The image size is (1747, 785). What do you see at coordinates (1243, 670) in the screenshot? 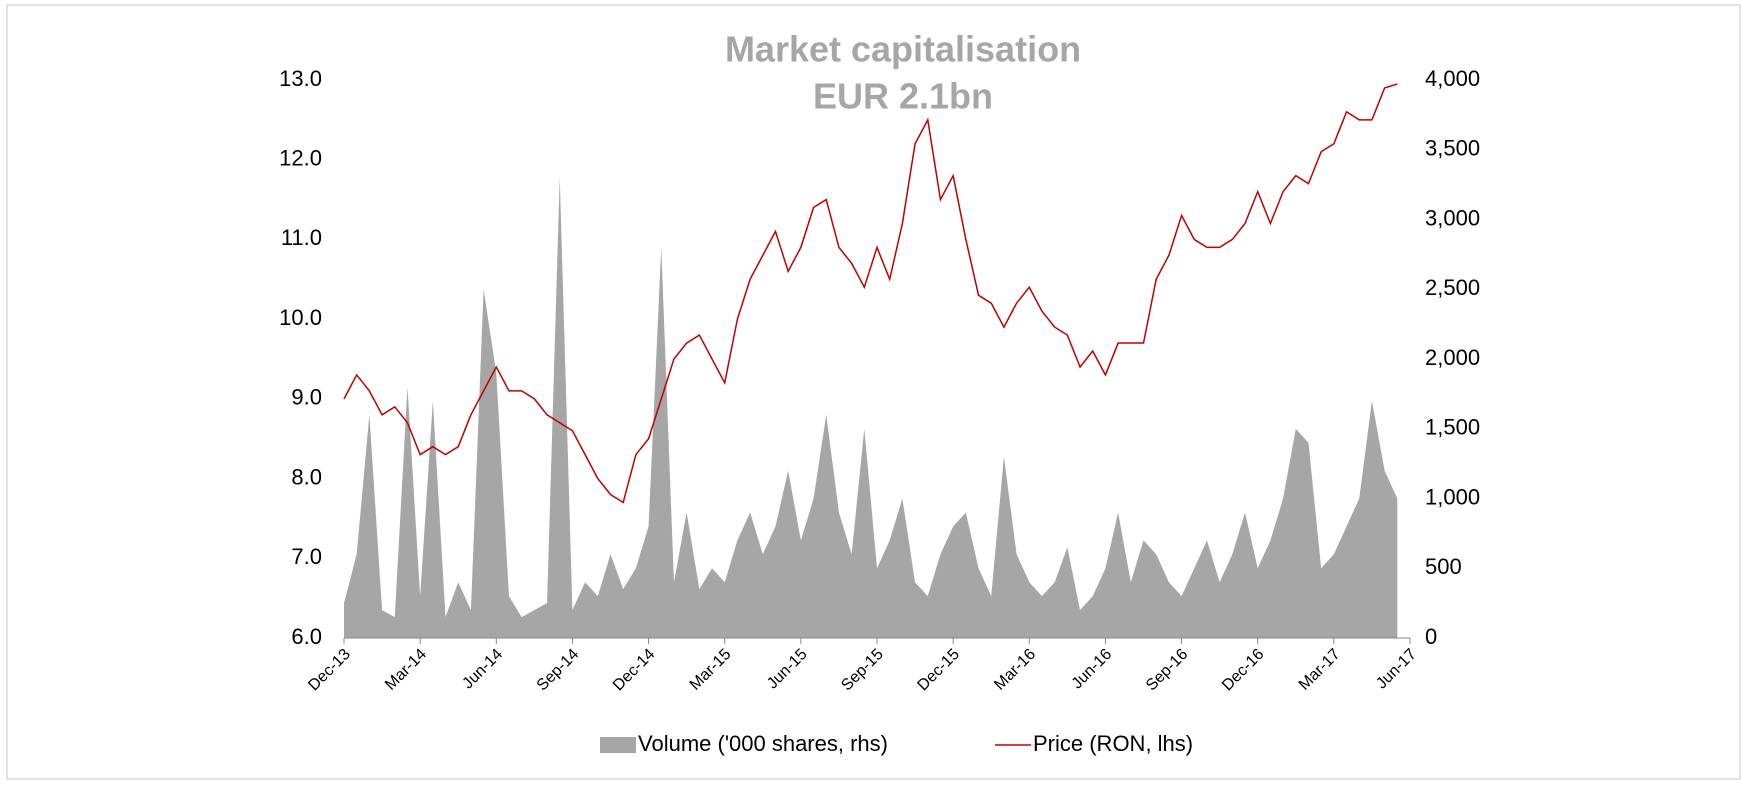
I see `x-tick-label: Dec-16` at bounding box center [1243, 670].